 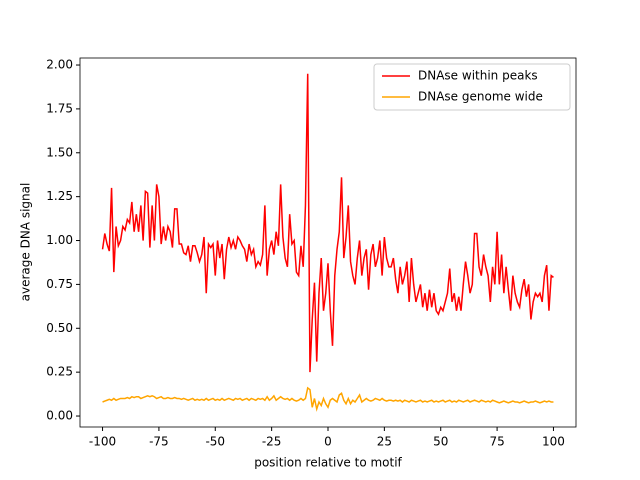 What do you see at coordinates (496, 442) in the screenshot?
I see `x-tick-label: 75` at bounding box center [496, 442].